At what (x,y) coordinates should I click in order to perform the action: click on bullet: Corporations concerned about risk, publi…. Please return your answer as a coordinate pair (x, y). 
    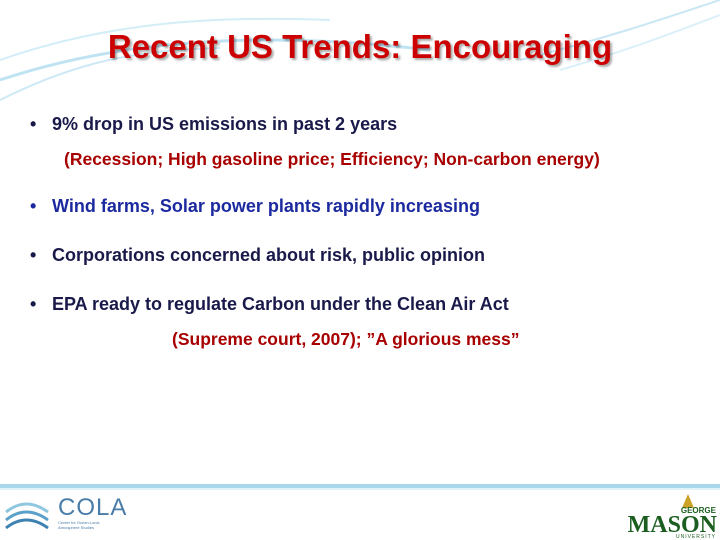
    Looking at the image, I should click on (370, 255).